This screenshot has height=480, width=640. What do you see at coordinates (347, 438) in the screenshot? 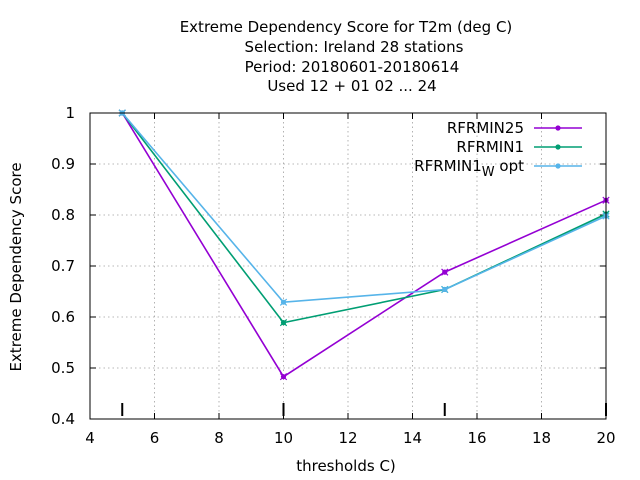
I see `x-tick-label: 12` at bounding box center [347, 438].